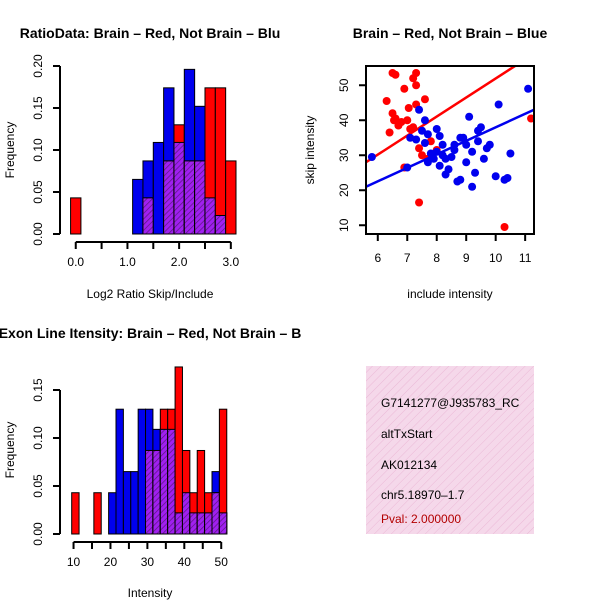  Describe the element at coordinates (38, 192) in the screenshot. I see `y-tick-label: 0.05` at that location.